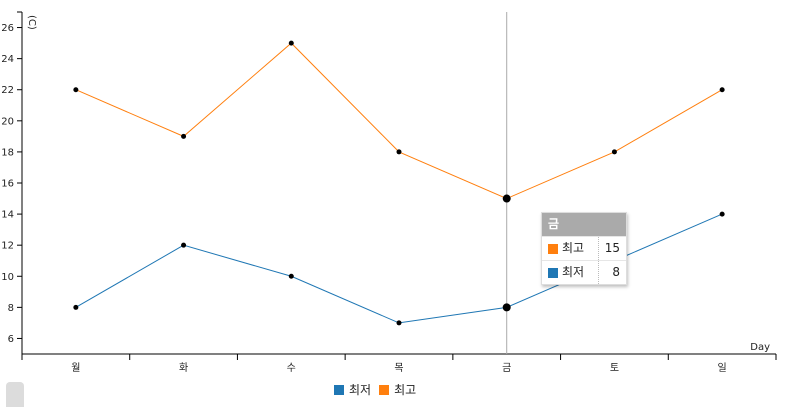 This screenshot has width=800, height=407. What do you see at coordinates (291, 368) in the screenshot?
I see `x-tick-label-2: 수` at bounding box center [291, 368].